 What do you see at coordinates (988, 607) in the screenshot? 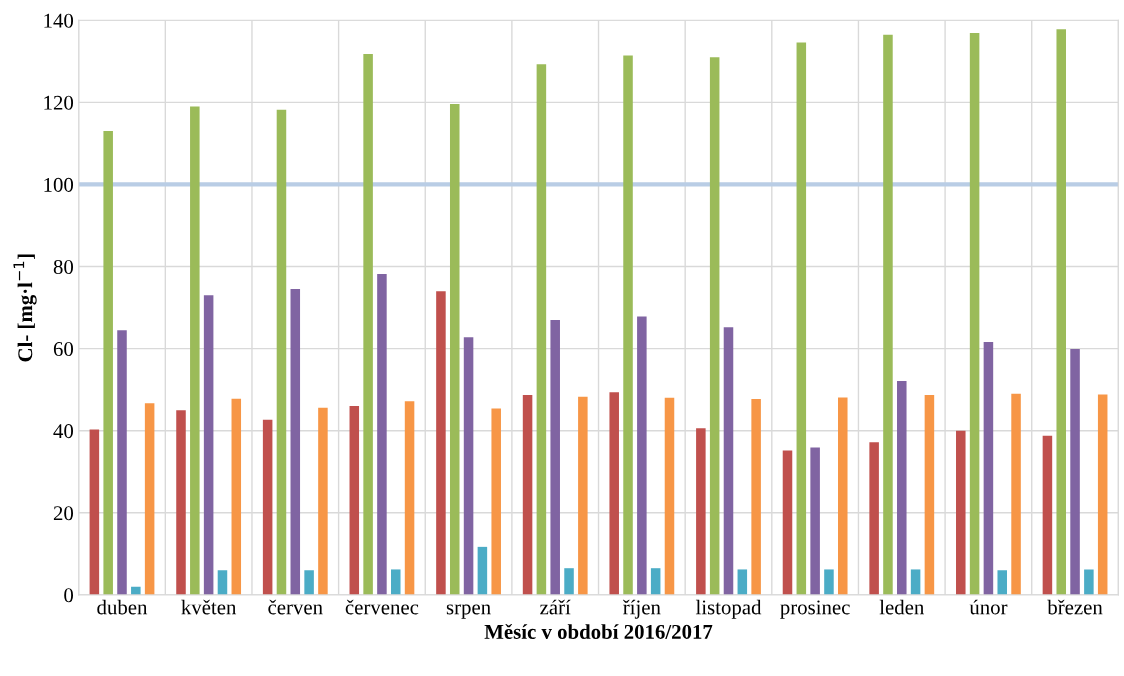
I see `x-tick-label: únor` at bounding box center [988, 607].